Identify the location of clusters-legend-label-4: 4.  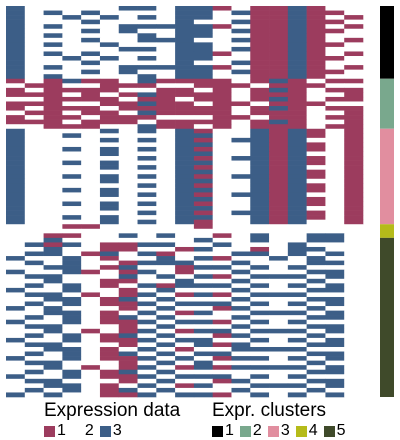
(313, 430).